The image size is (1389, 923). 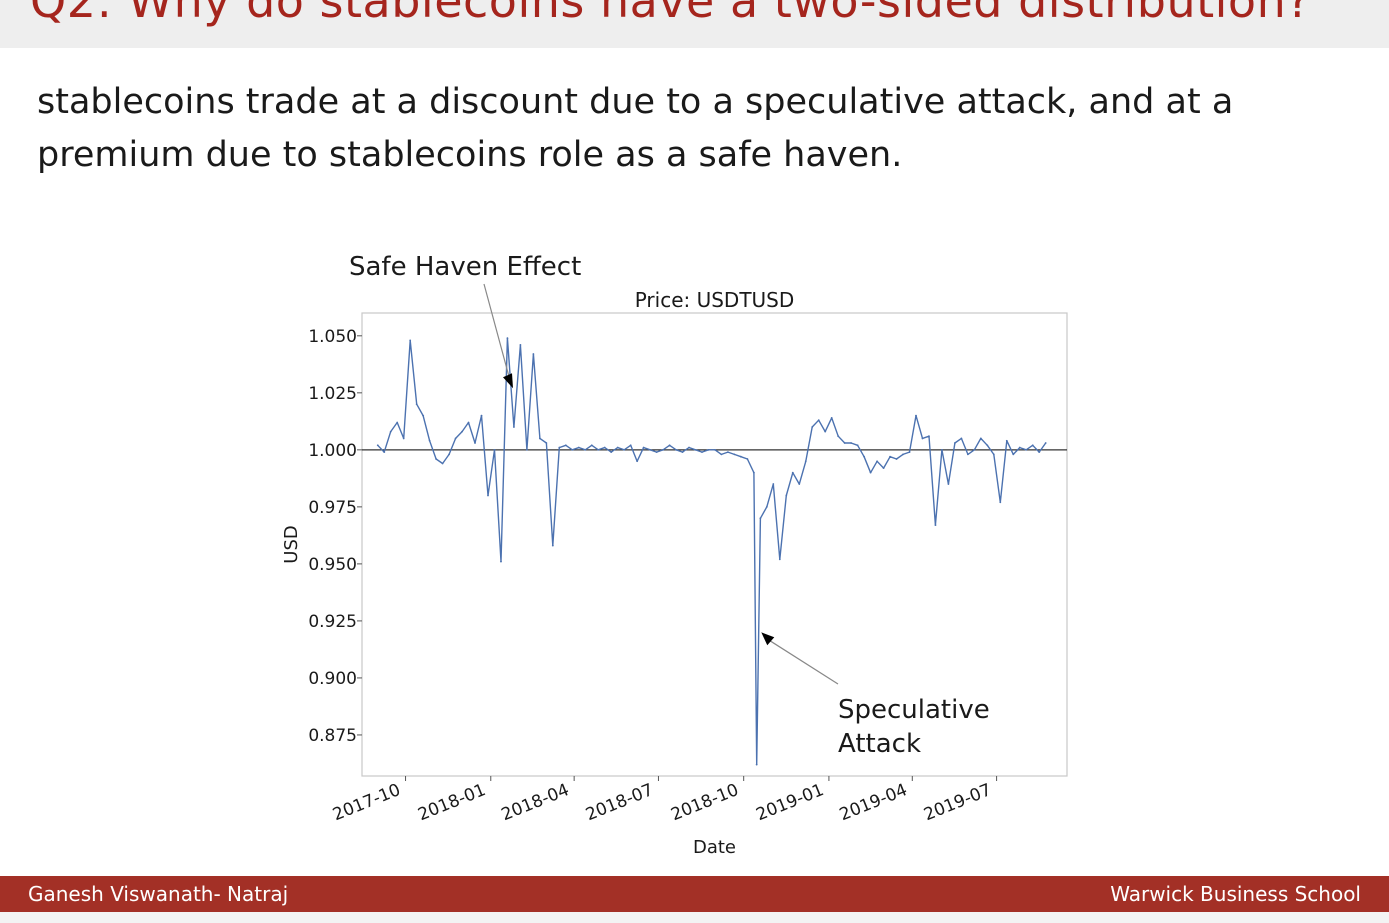 What do you see at coordinates (535, 802) in the screenshot?
I see `x-tick-label: 2018-04` at bounding box center [535, 802].